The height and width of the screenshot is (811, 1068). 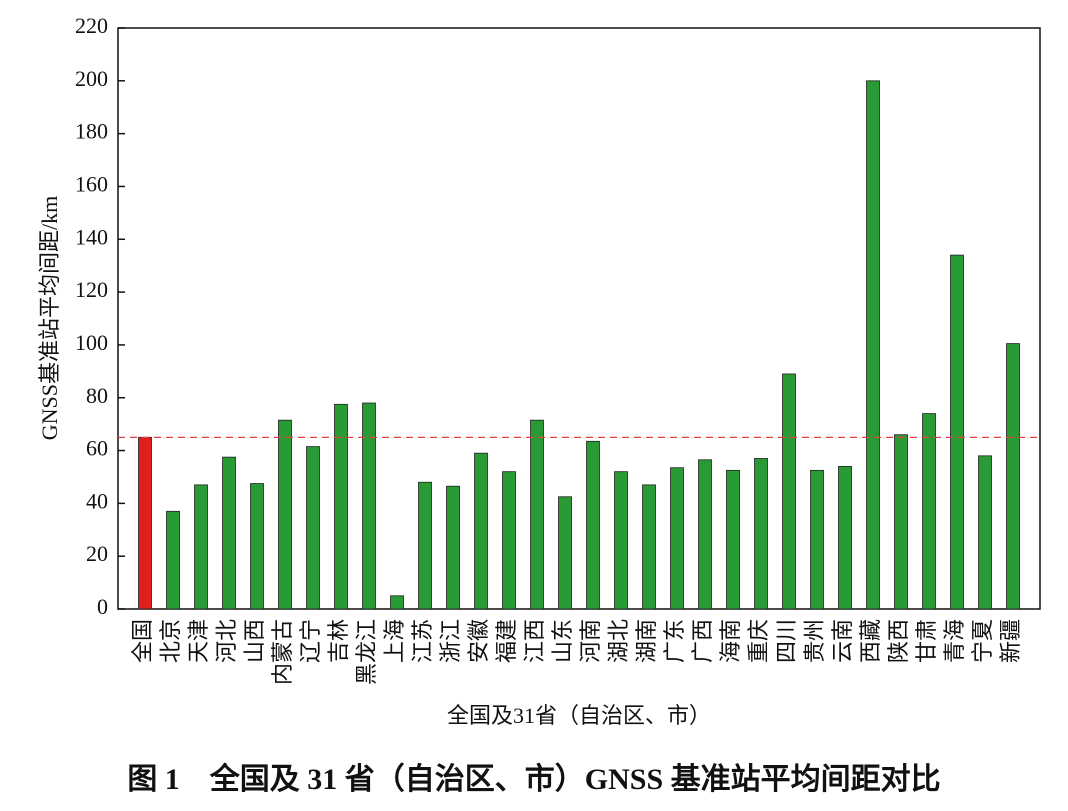 What do you see at coordinates (646, 641) in the screenshot?
I see `x-tick-label: 湖南` at bounding box center [646, 641].